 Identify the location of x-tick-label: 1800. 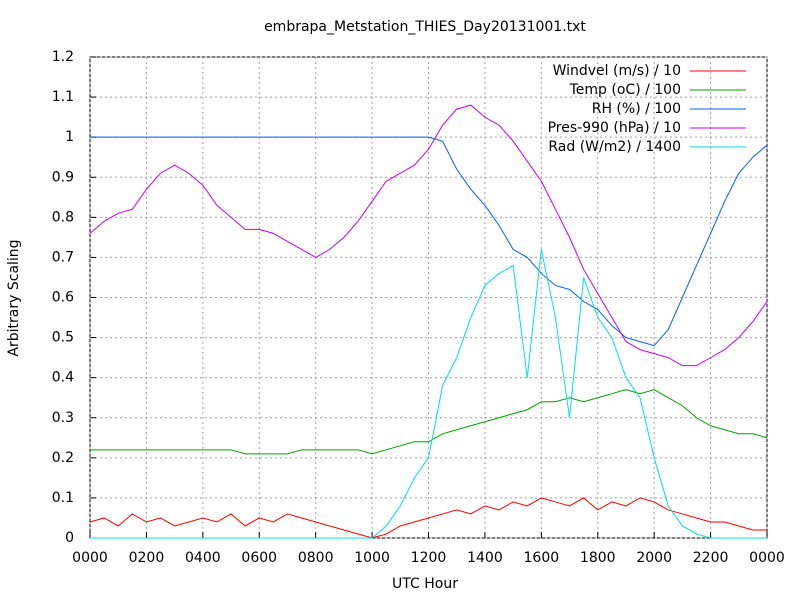
(598, 558).